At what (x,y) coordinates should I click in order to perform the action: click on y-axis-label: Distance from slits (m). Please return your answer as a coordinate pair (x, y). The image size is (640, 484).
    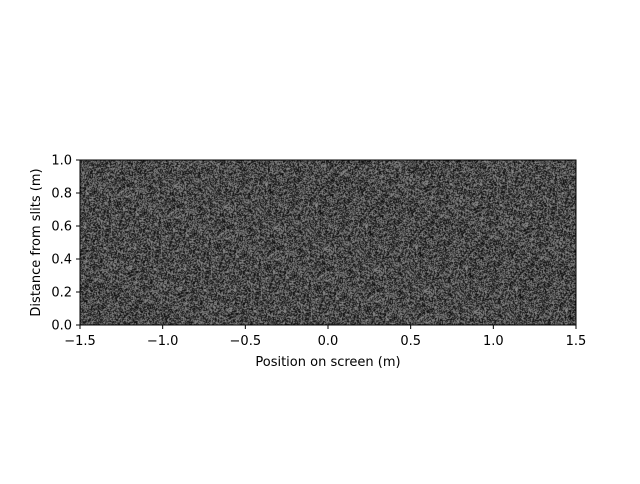
    Looking at the image, I should click on (36, 242).